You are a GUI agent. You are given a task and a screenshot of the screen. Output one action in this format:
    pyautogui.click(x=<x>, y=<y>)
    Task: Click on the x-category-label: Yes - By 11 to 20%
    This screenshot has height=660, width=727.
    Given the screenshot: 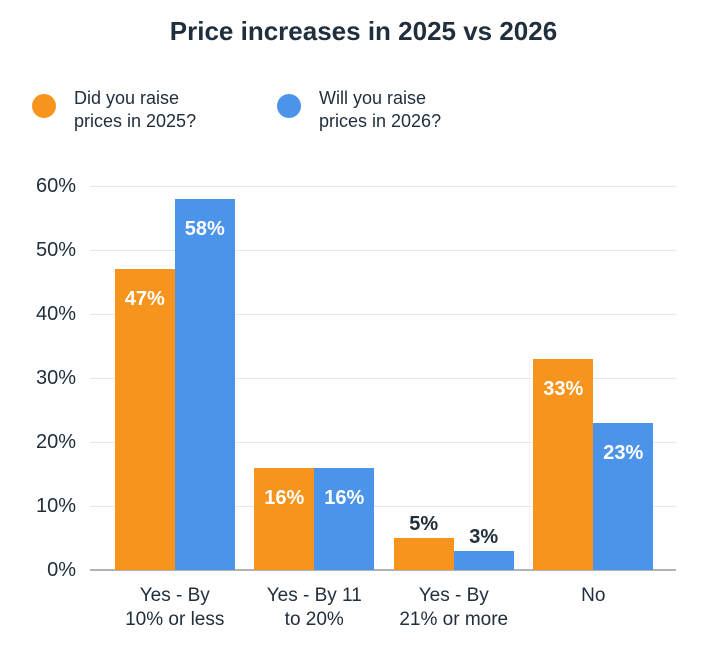 What is the action you would take?
    pyautogui.click(x=314, y=607)
    